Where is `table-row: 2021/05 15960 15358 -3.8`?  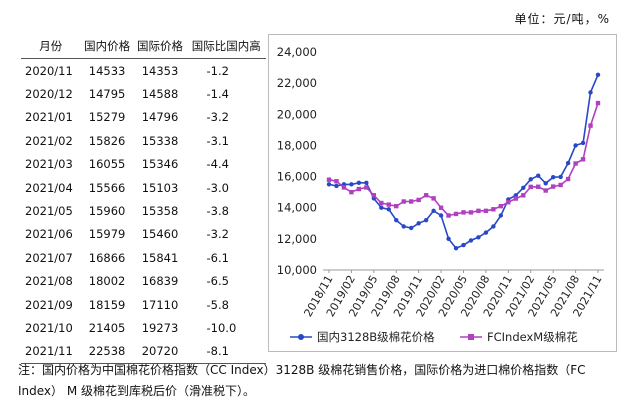 table-row: 2021/05 15960 15358 -3.8 is located at coordinates (143, 210).